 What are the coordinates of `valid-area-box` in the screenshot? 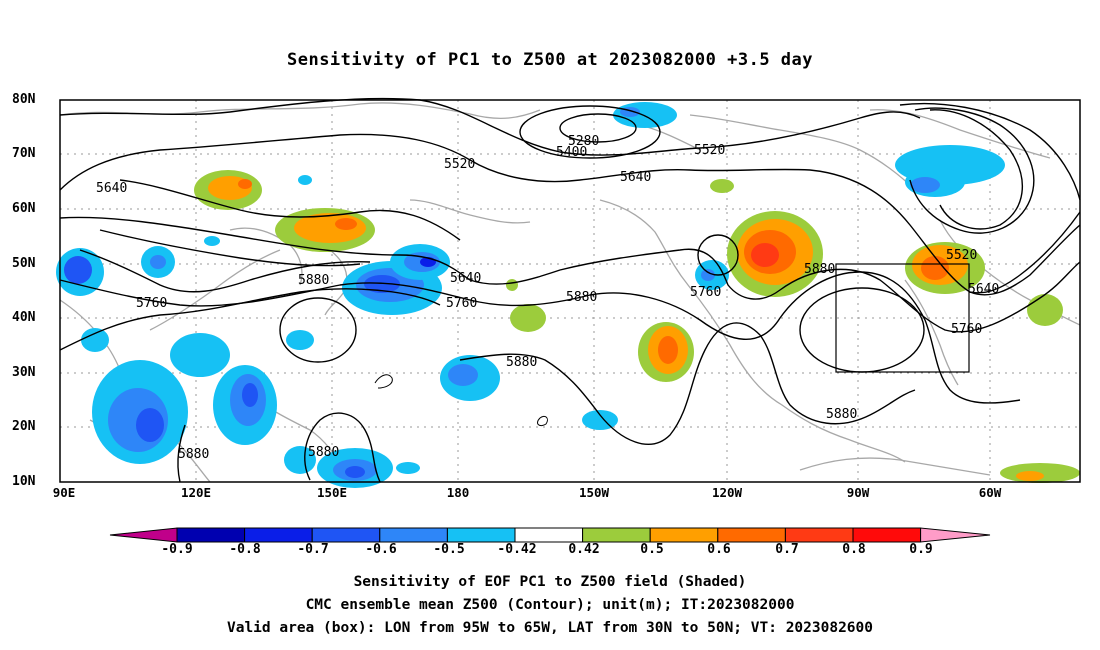 It's located at (902, 318).